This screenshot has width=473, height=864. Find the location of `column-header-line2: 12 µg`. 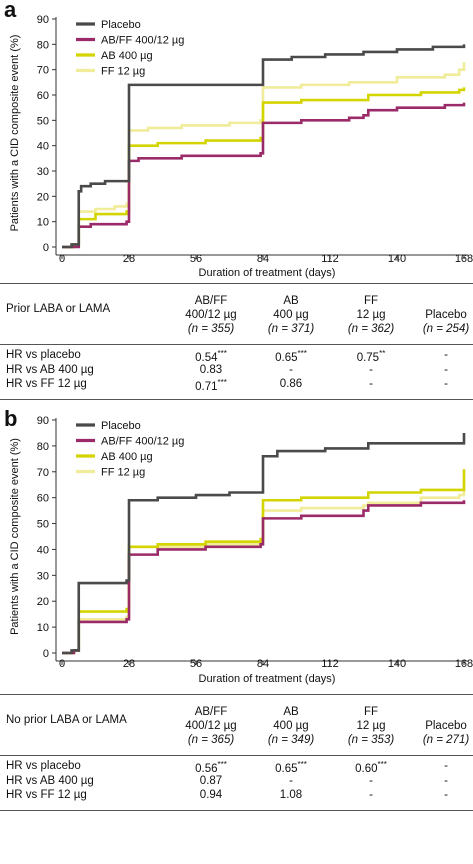

column-header-line2: 12 µg is located at coordinates (371, 726).